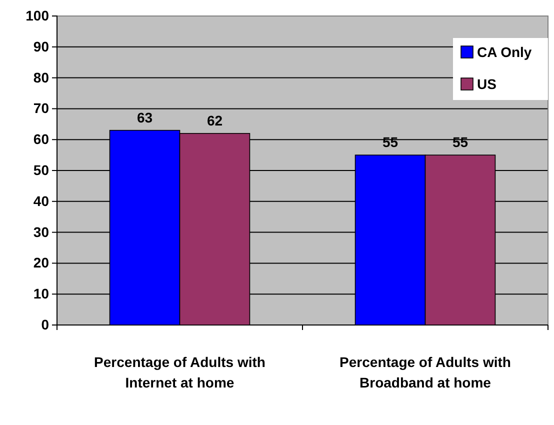  I want to click on y-tick-label: 40, so click(41, 200).